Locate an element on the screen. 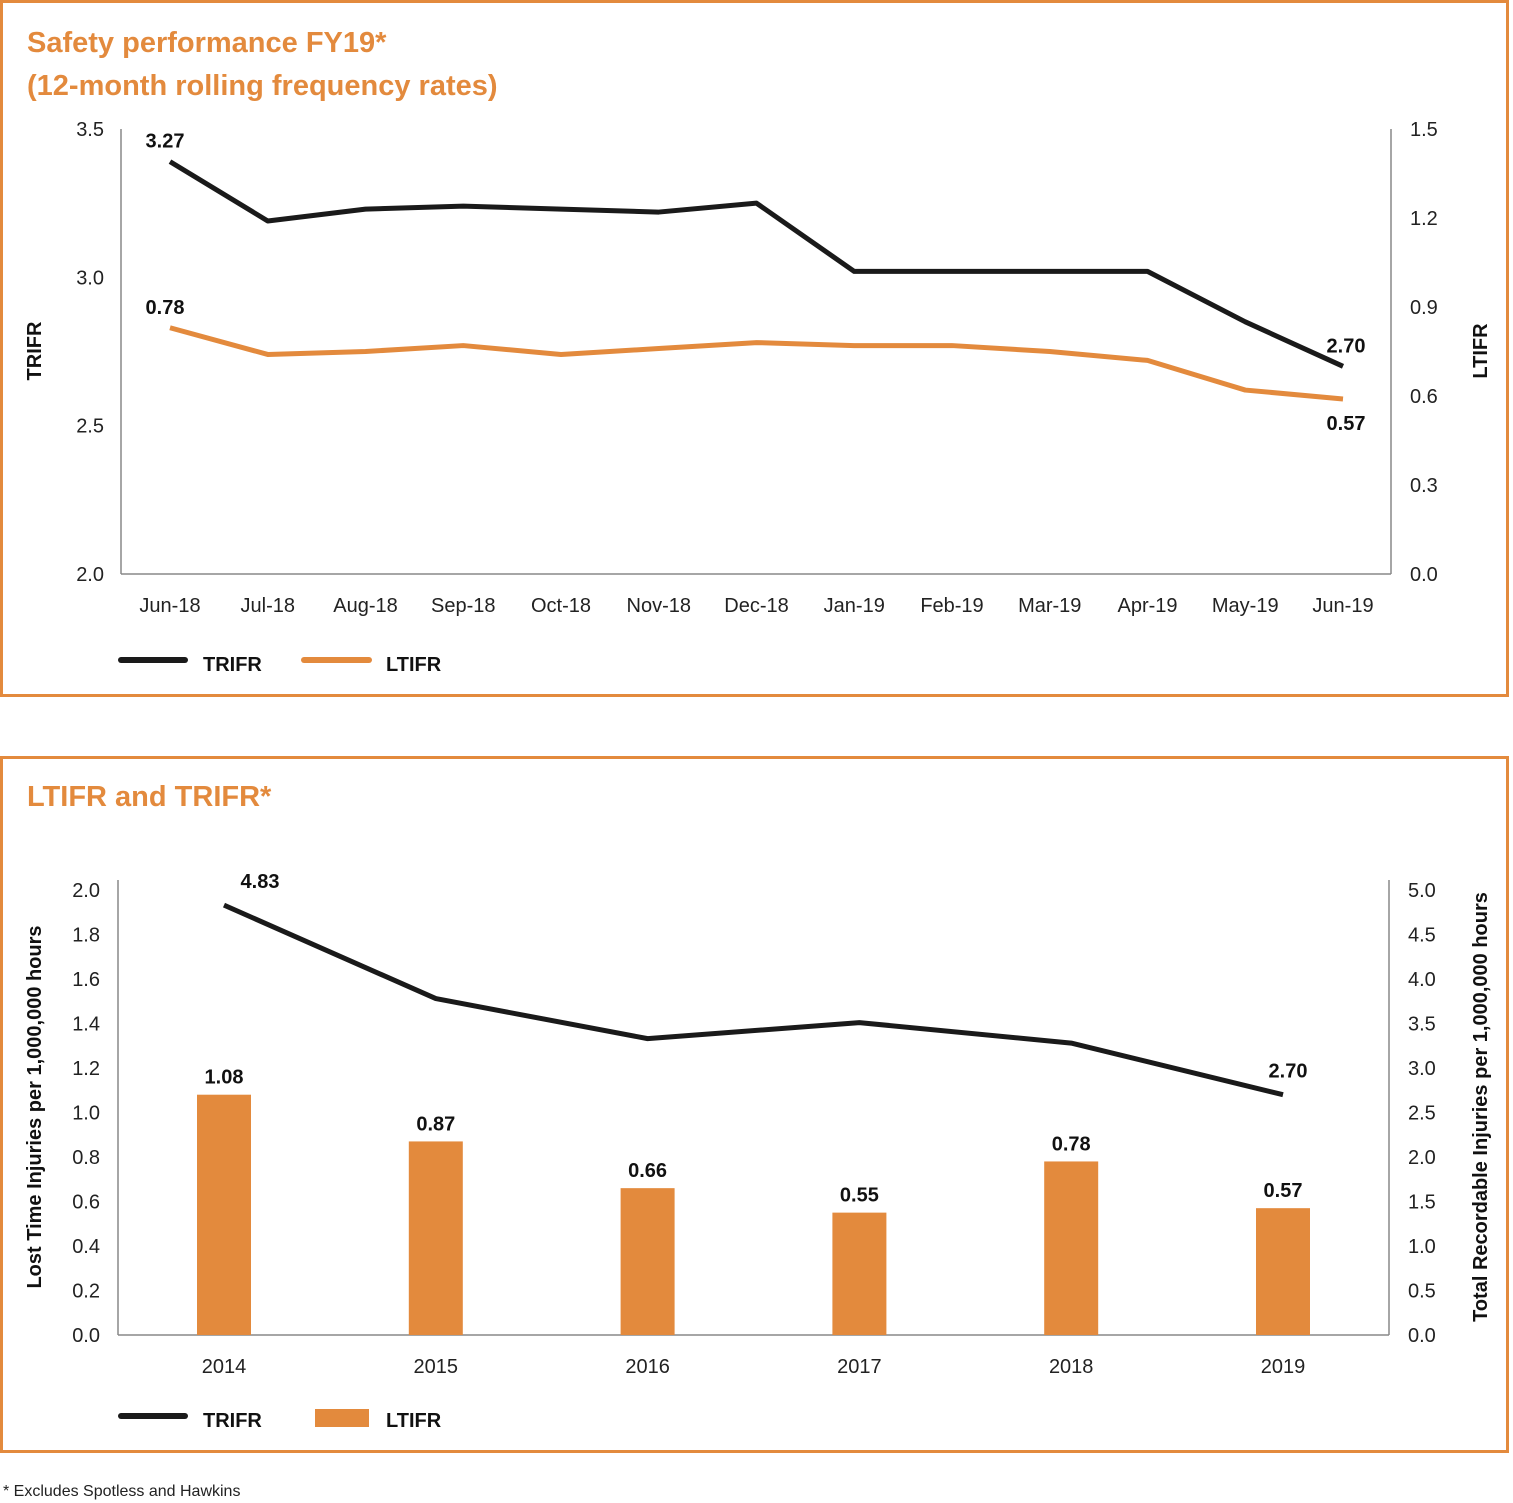  x-tick-label: Oct-18 is located at coordinates (561, 606).